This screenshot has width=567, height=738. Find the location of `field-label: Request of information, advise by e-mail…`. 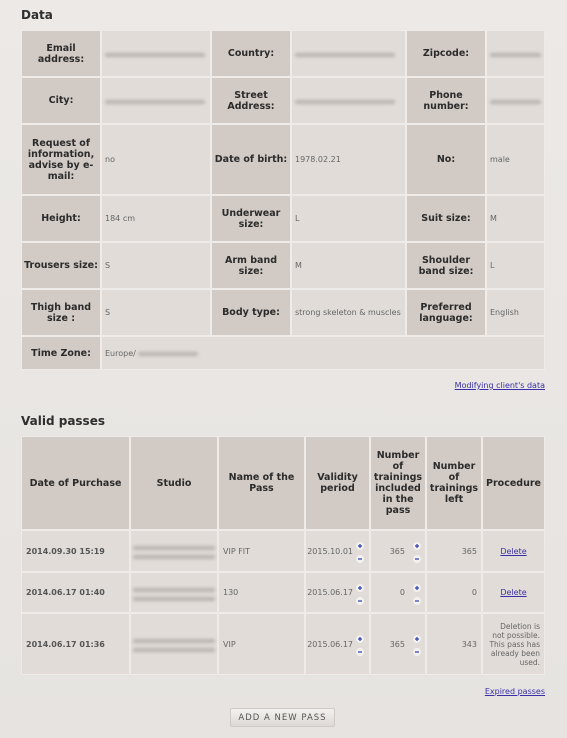

field-label: Request of information, advise by e-mail… is located at coordinates (61, 159).